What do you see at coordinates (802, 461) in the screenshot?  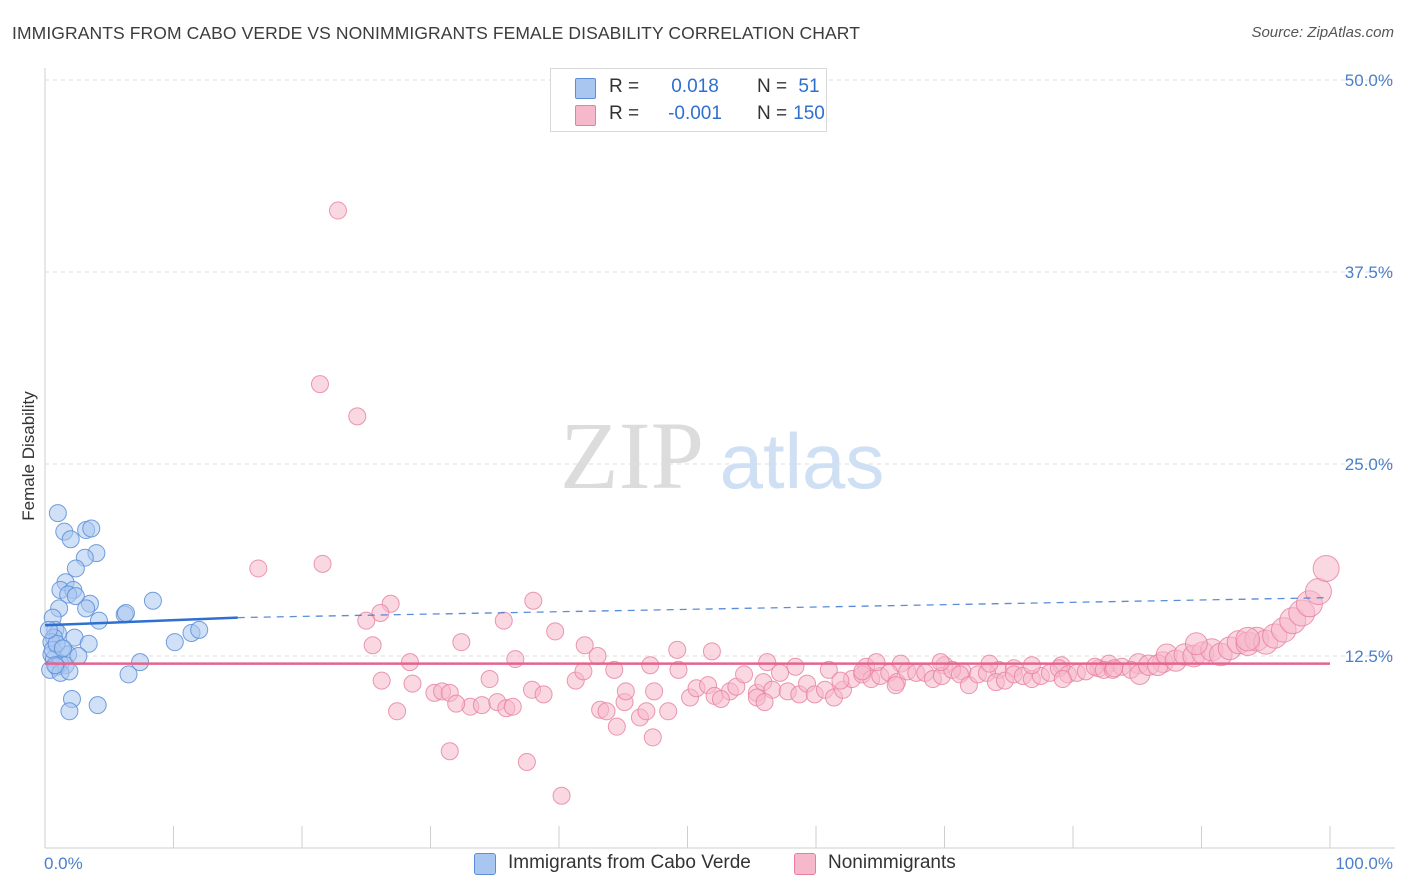 I see `watermark-atlas: atlas` at bounding box center [802, 461].